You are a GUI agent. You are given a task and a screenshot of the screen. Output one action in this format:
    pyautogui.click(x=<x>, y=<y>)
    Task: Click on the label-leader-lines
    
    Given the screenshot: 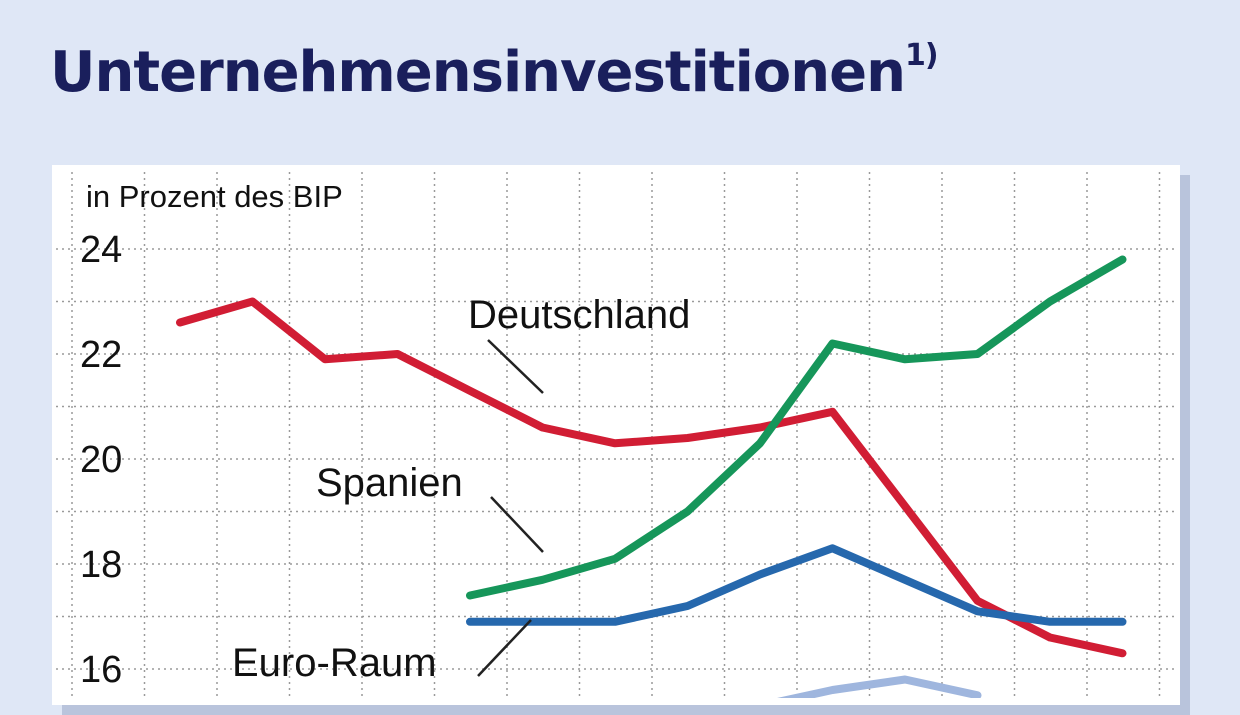 What is the action you would take?
    pyautogui.click(x=510, y=508)
    